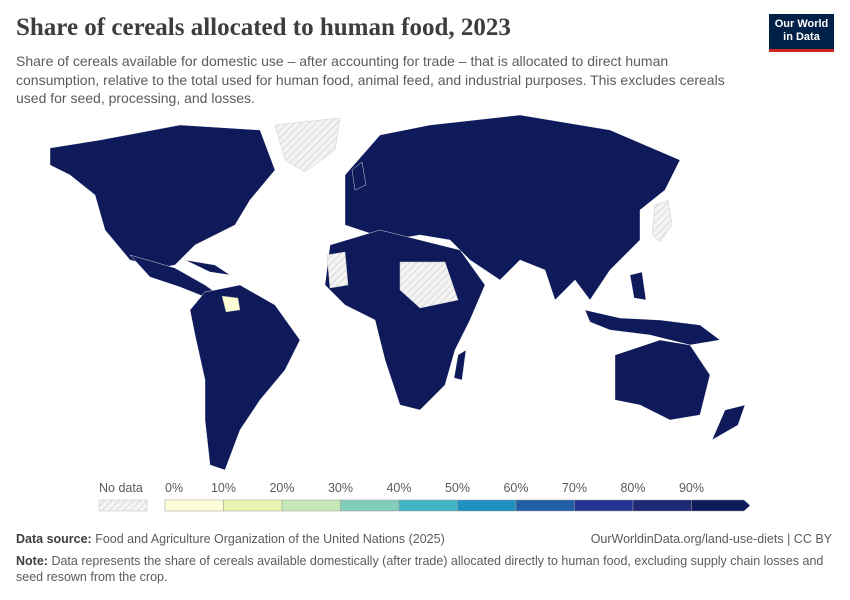 The height and width of the screenshot is (600, 850). What do you see at coordinates (223, 488) in the screenshot?
I see `legend-tick-label: 10%` at bounding box center [223, 488].